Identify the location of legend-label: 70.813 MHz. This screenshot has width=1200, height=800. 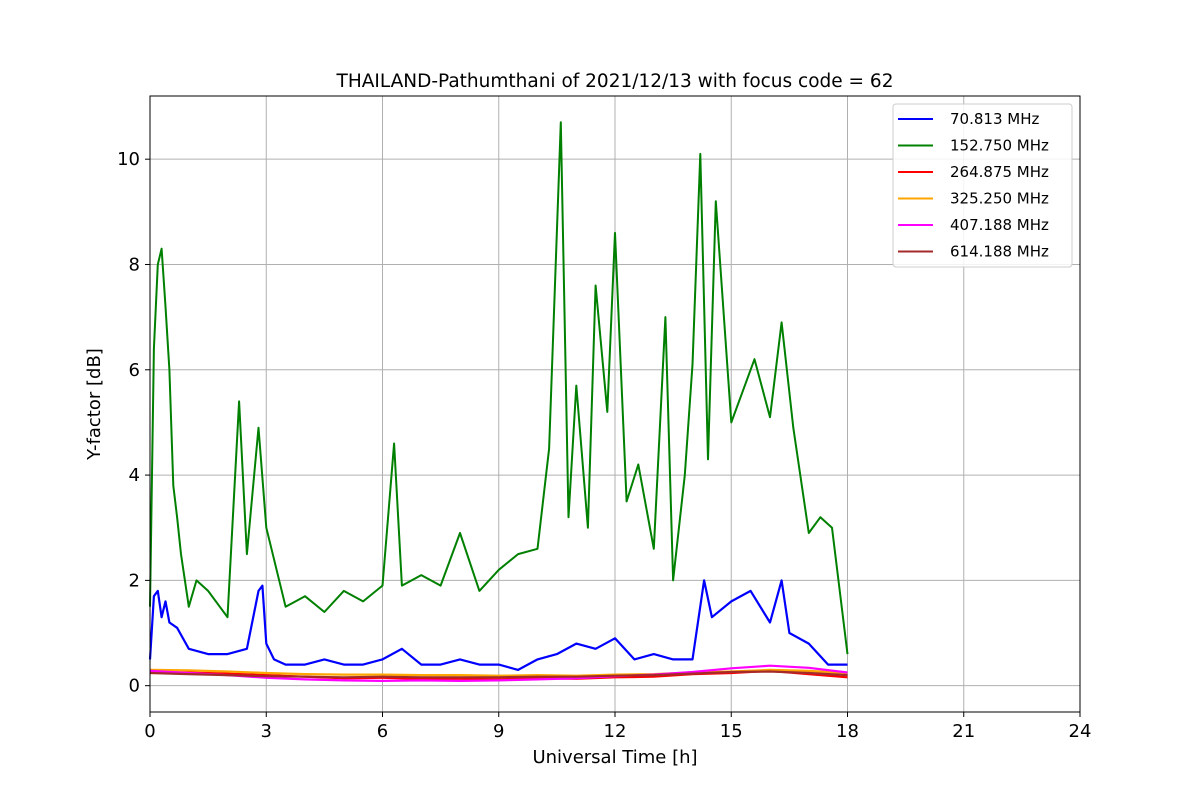
(994, 119).